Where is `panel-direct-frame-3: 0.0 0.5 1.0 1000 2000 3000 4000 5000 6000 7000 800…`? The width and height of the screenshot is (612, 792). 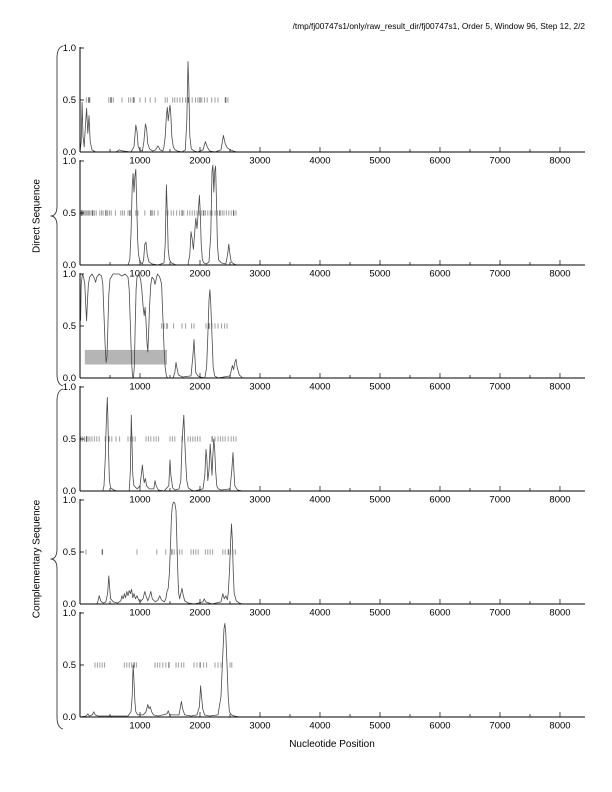
panel-direct-frame-3: 0.0 0.5 1.0 1000 2000 3000 4000 5000 6000 7000 800… is located at coordinates (324, 331).